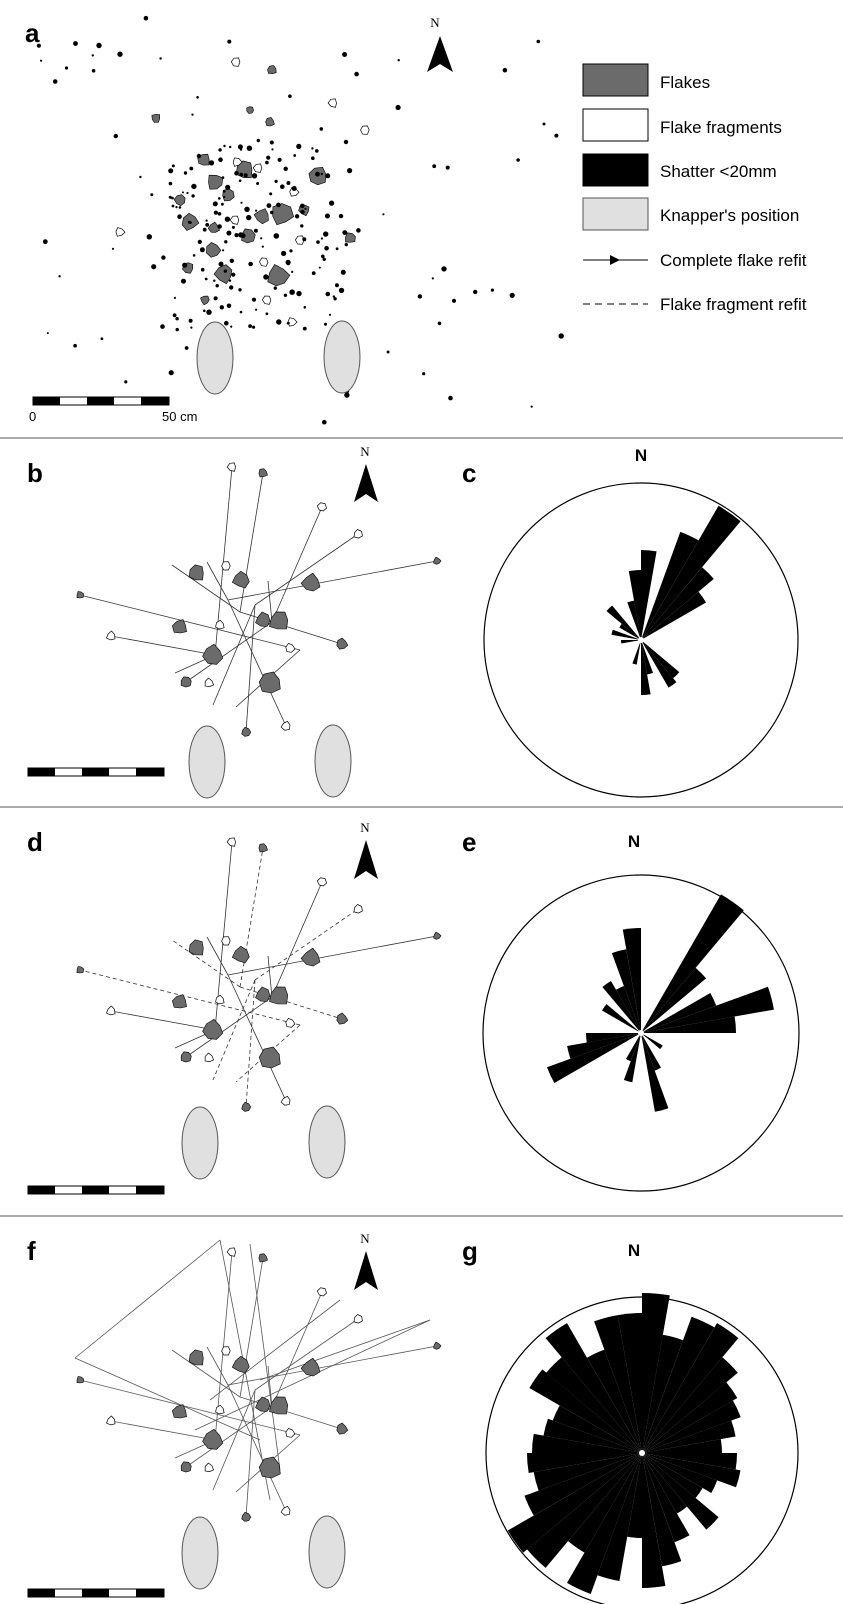 This screenshot has width=843, height=1604. What do you see at coordinates (365, 827) in the screenshot?
I see `north-arrow-label: N` at bounding box center [365, 827].